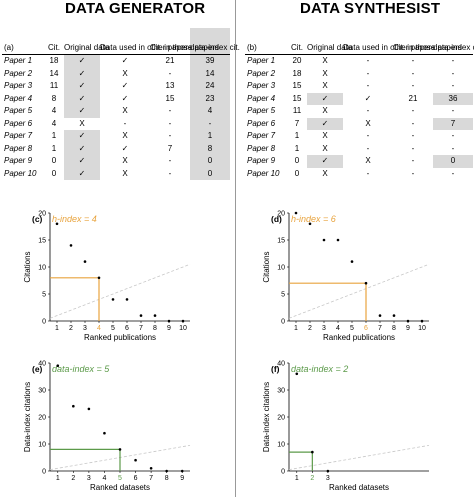  I want to click on data-index-cell: 0, so click(453, 161).